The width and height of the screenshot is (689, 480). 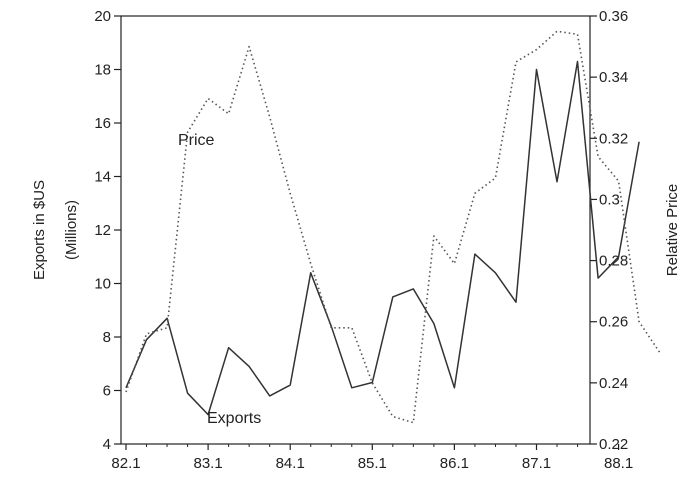 I want to click on left-tick-label: 4, so click(x=107, y=444).